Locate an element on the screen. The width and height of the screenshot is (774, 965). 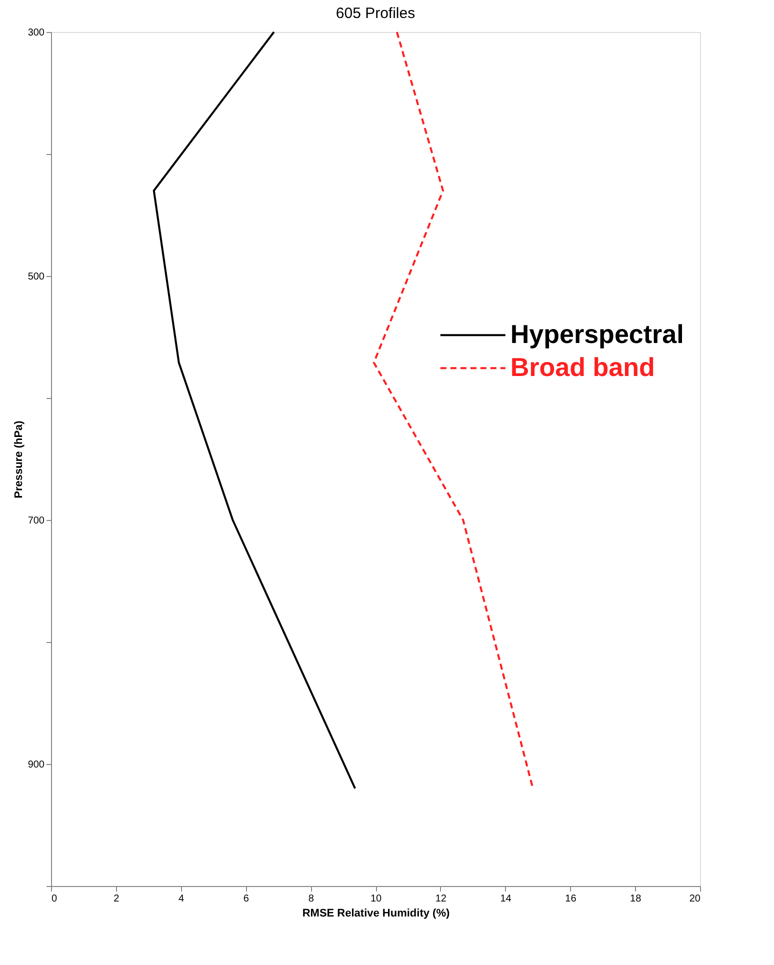
x-tick-label: 14 is located at coordinates (506, 899).